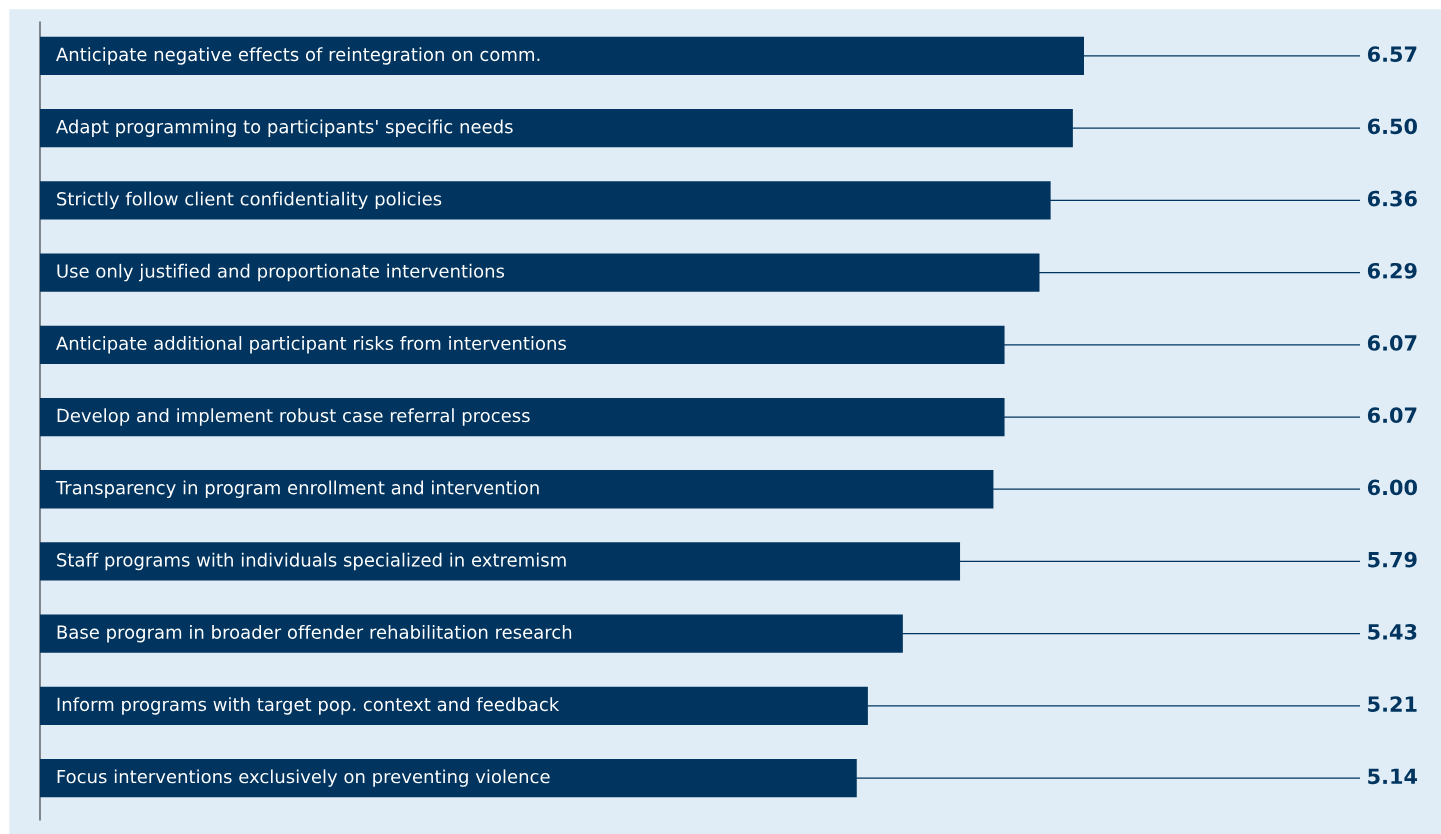 The width and height of the screenshot is (1441, 834). What do you see at coordinates (1392, 198) in the screenshot?
I see `data-label: 6.36` at bounding box center [1392, 198].